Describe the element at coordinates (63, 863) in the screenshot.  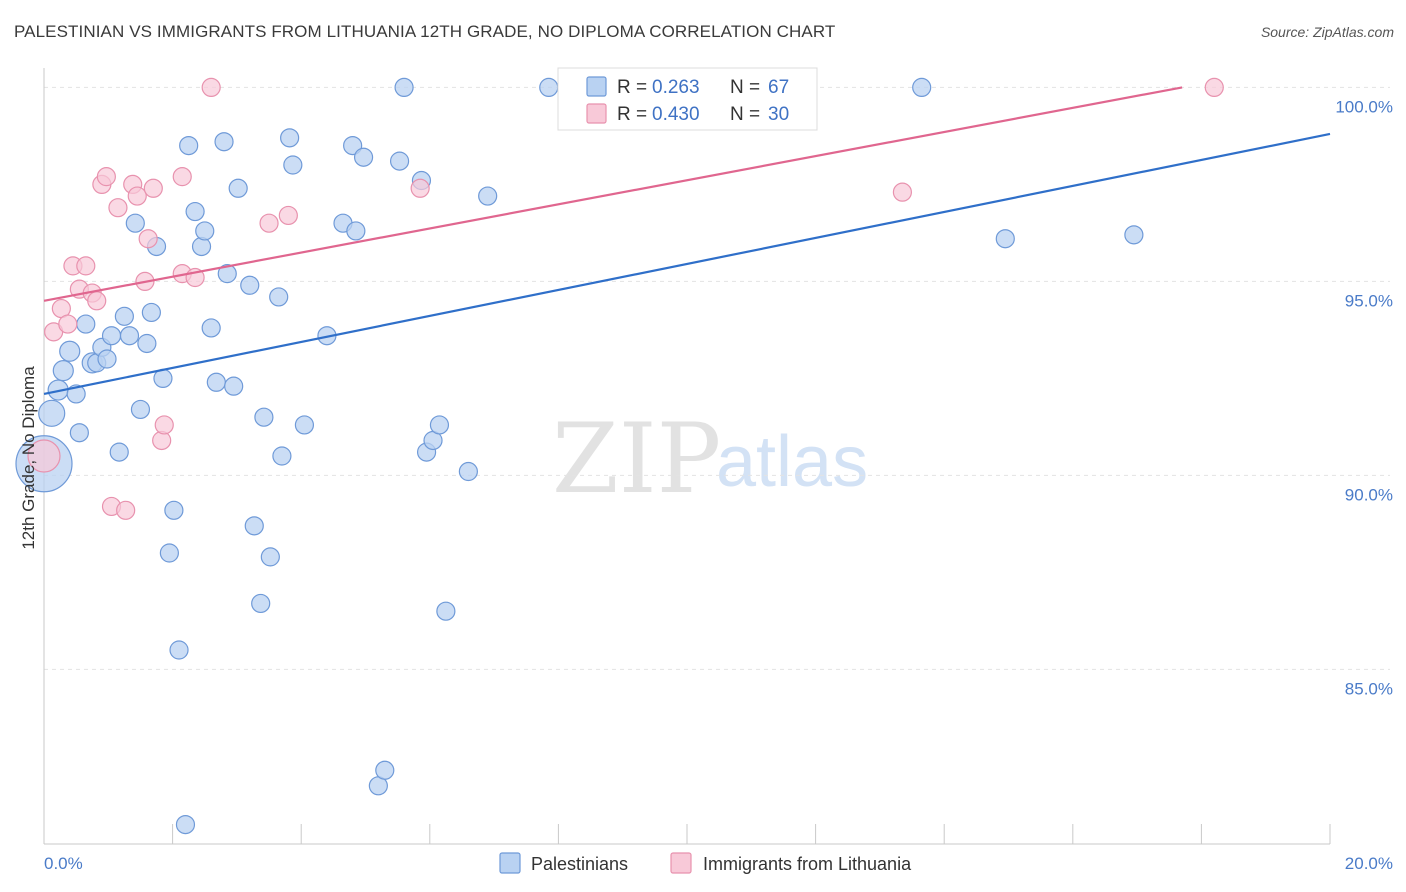
I see `x-tick-label-min: 0.0%` at that location.